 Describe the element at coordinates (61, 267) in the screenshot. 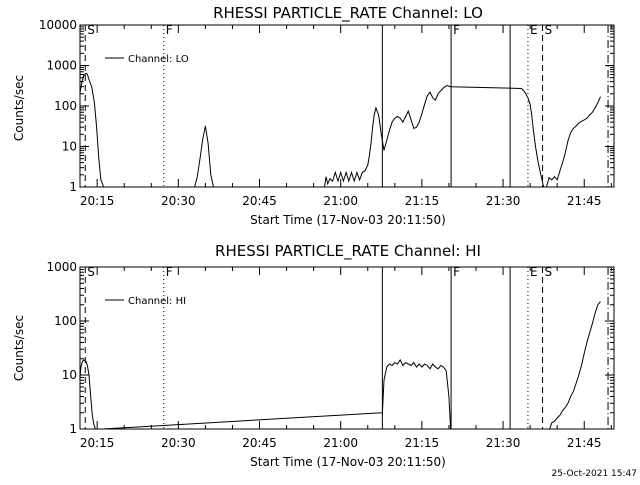

I see `bottom-y-tick-label: 1000` at that location.